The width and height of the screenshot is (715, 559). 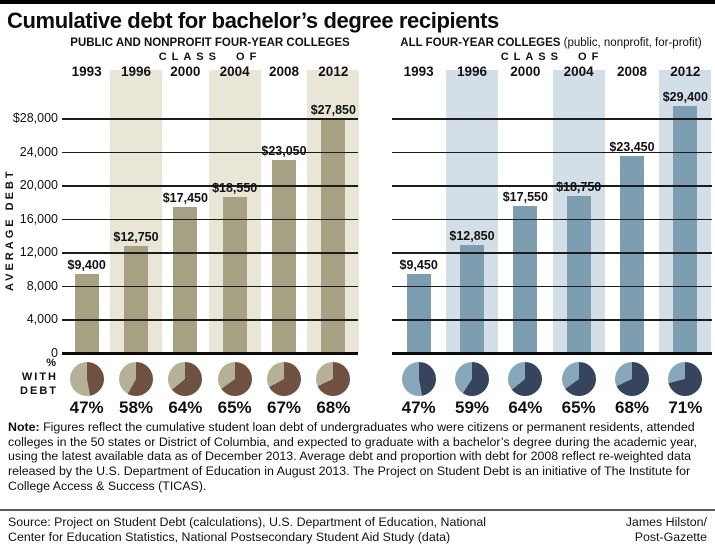 I want to click on pct-with-debt-value: 71%, so click(x=685, y=407).